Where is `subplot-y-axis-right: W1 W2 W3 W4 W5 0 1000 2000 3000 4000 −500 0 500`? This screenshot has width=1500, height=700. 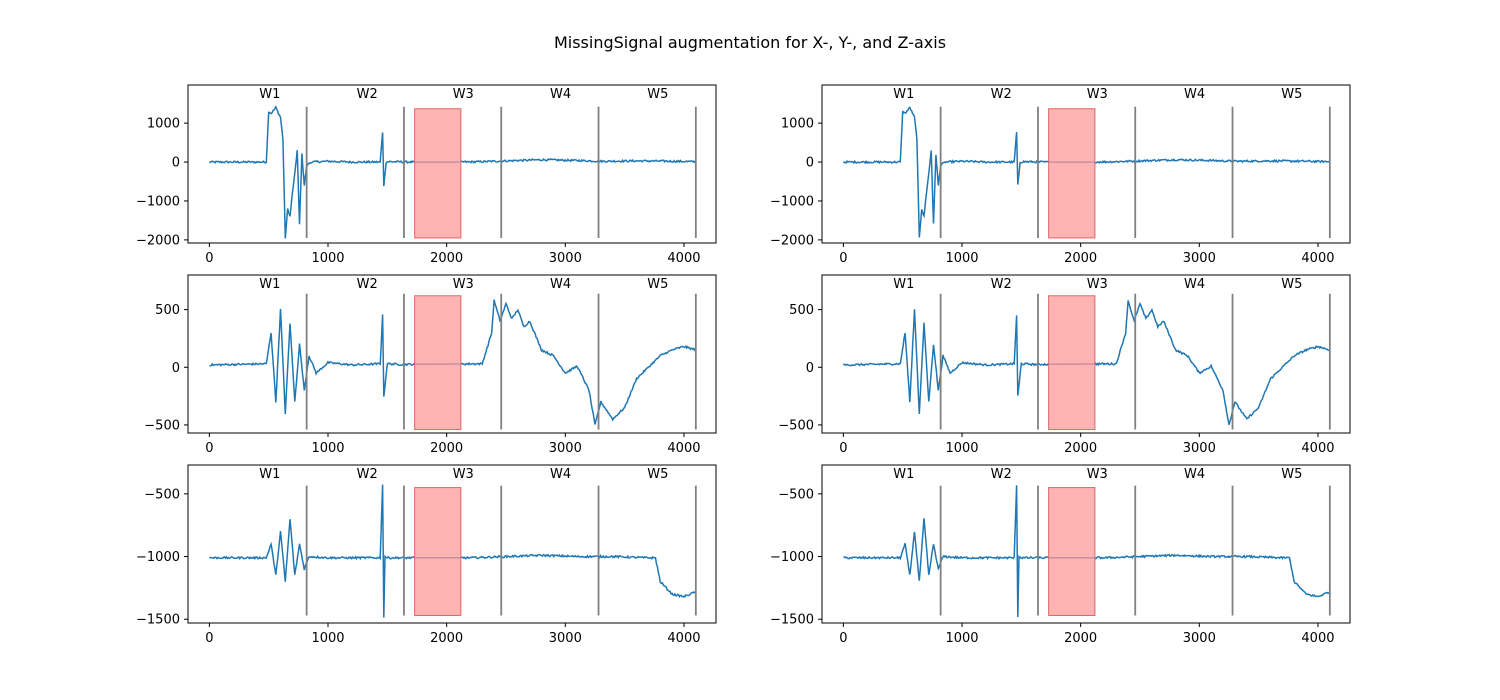 subplot-y-axis-right: W1 W2 W3 W4 W5 0 1000 2000 3000 4000 −500 0 500 is located at coordinates (1064, 365).